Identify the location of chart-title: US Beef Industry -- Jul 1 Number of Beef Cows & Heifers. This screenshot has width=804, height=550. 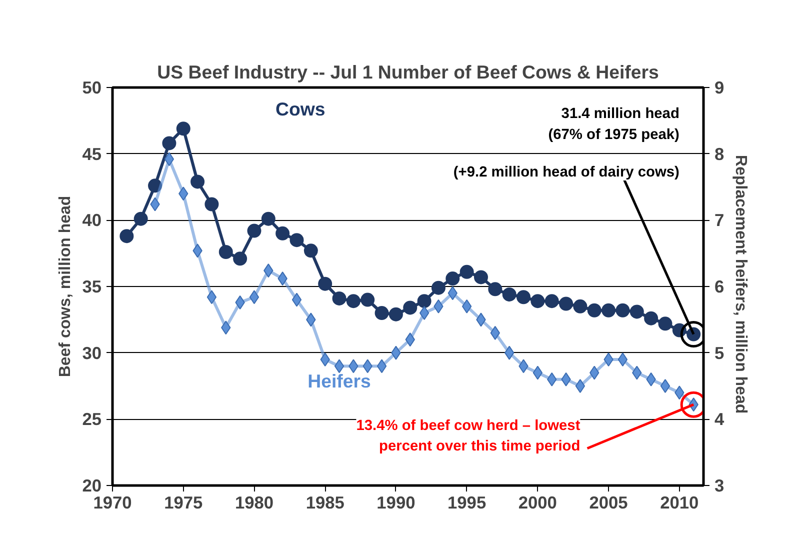
(408, 72).